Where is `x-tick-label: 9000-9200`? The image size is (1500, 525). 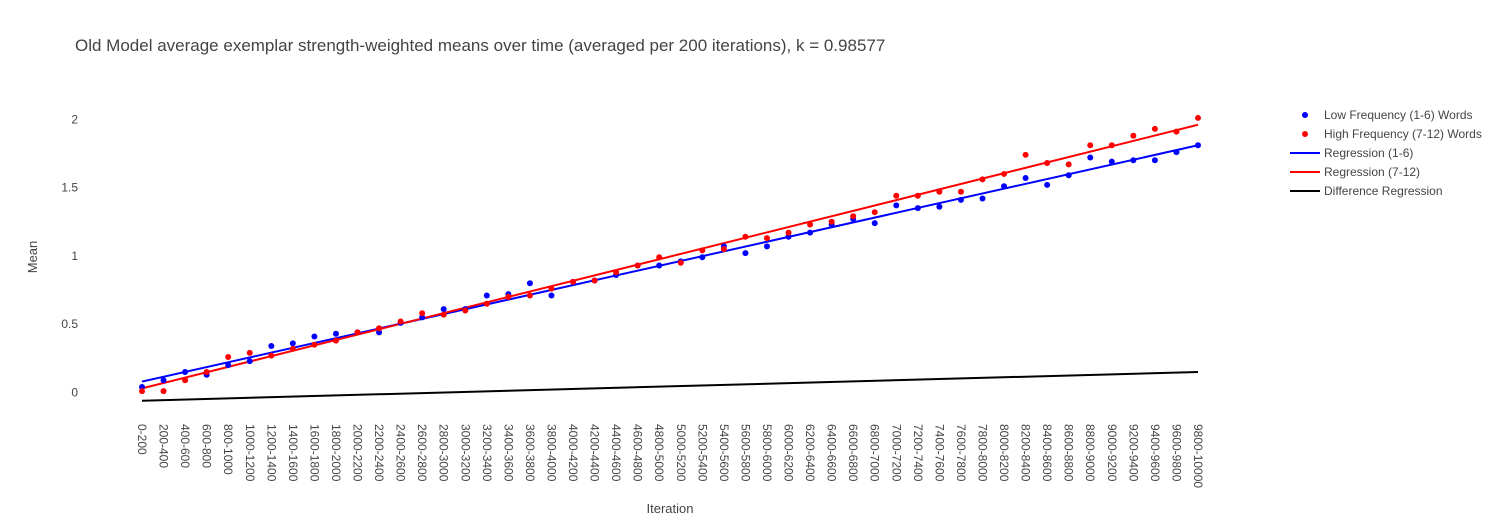 x-tick-label: 9000-9200 is located at coordinates (1112, 453).